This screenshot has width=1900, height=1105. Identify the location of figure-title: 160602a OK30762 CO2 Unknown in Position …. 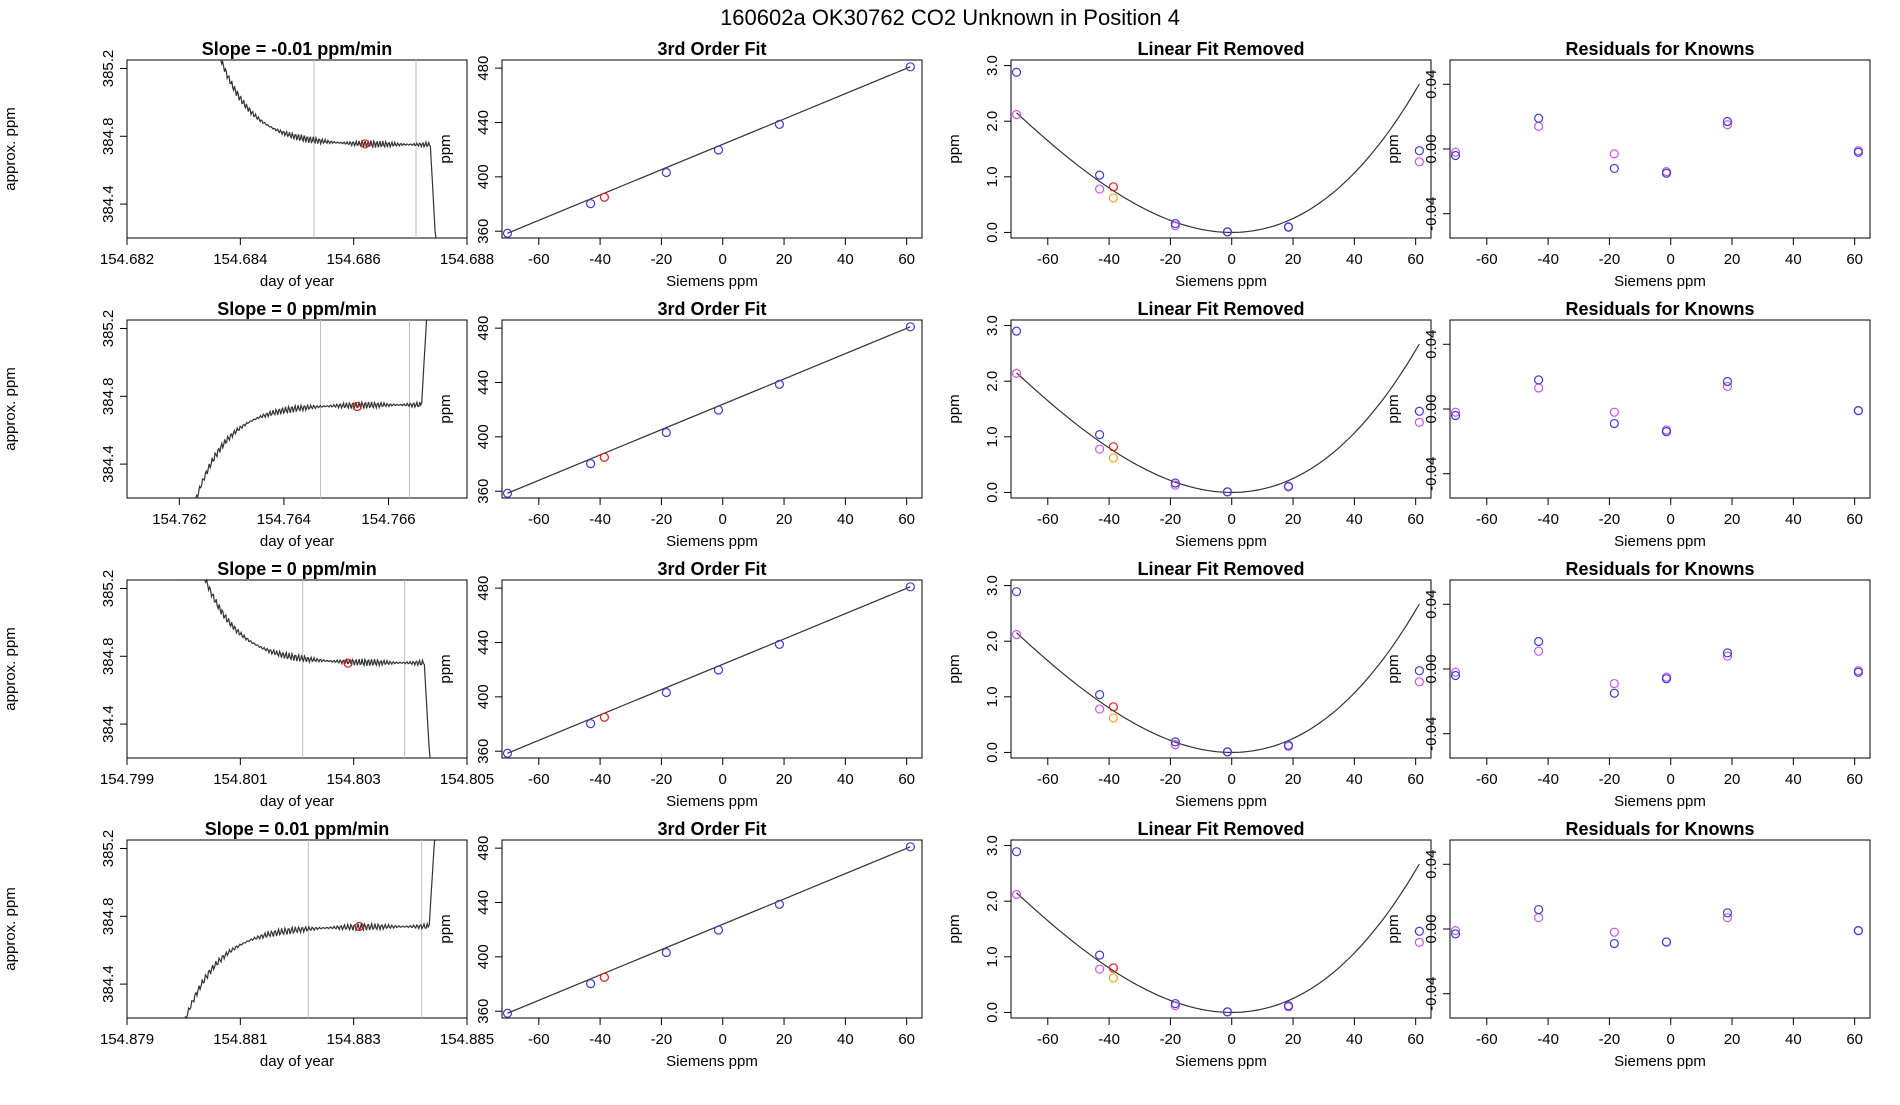
(950, 17).